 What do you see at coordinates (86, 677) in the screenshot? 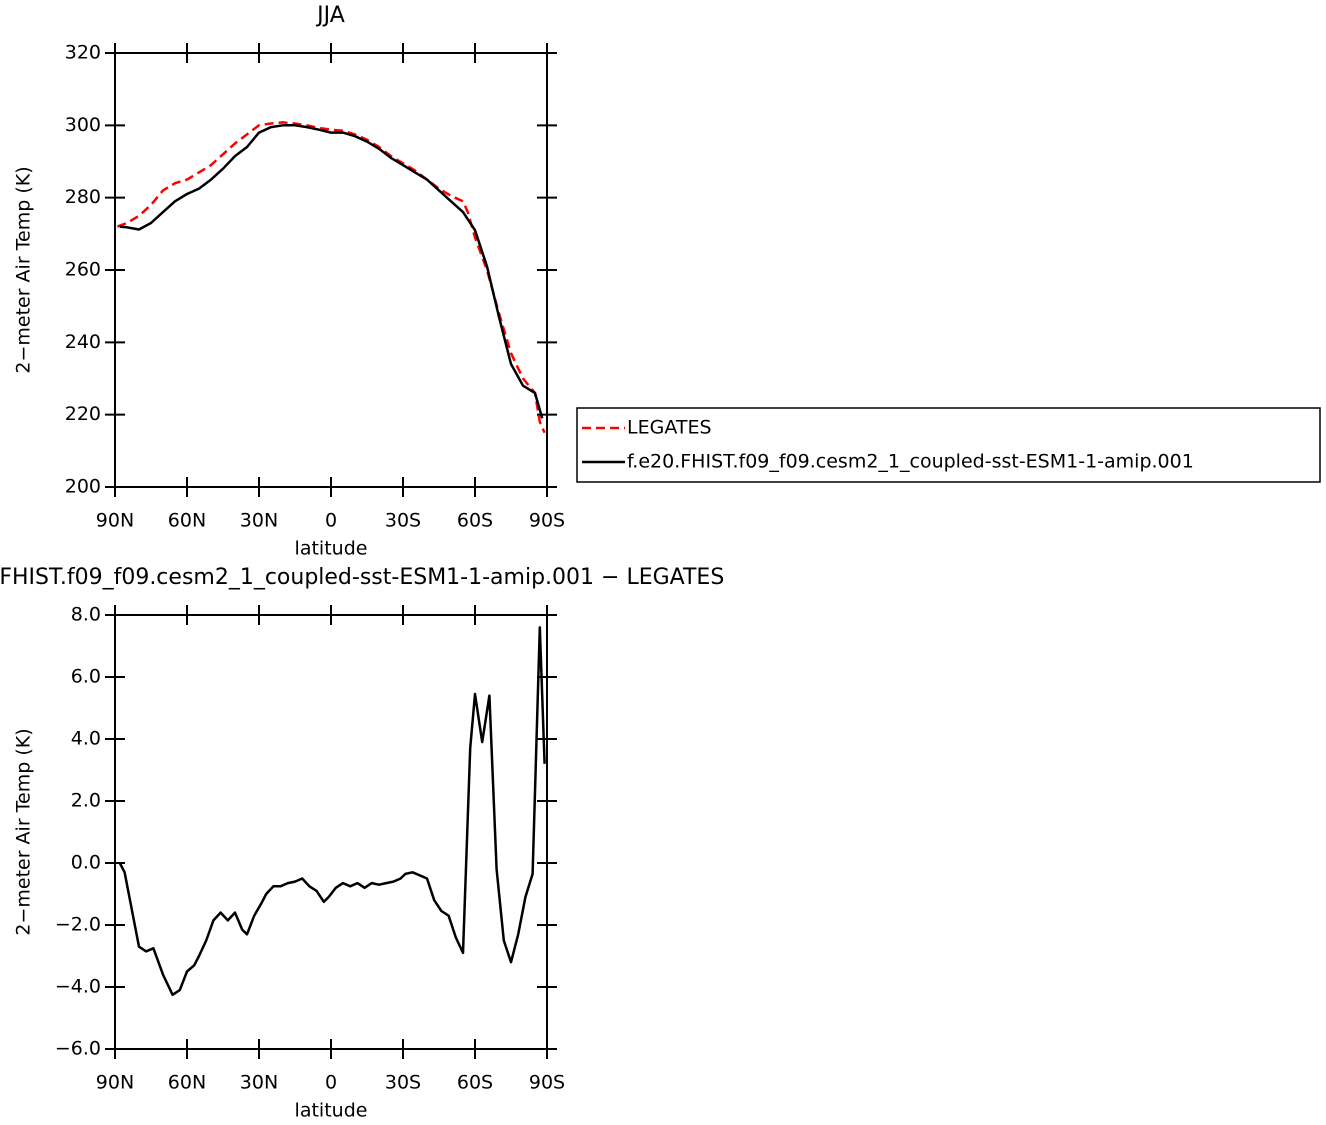
I see `y-tick-label: 6.0` at bounding box center [86, 677].